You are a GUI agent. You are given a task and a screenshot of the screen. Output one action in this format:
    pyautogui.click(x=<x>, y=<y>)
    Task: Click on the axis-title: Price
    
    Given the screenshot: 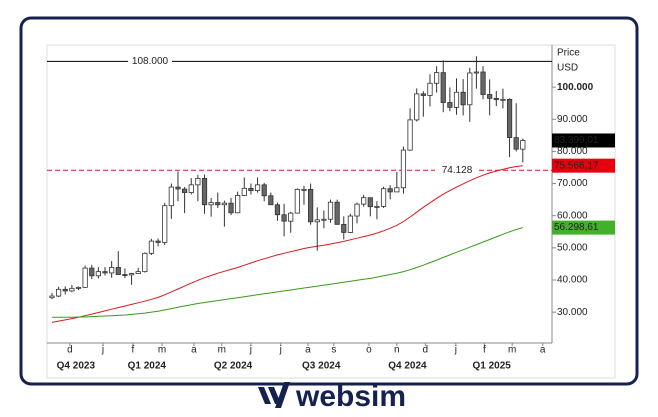 What is the action you would take?
    pyautogui.click(x=568, y=53)
    